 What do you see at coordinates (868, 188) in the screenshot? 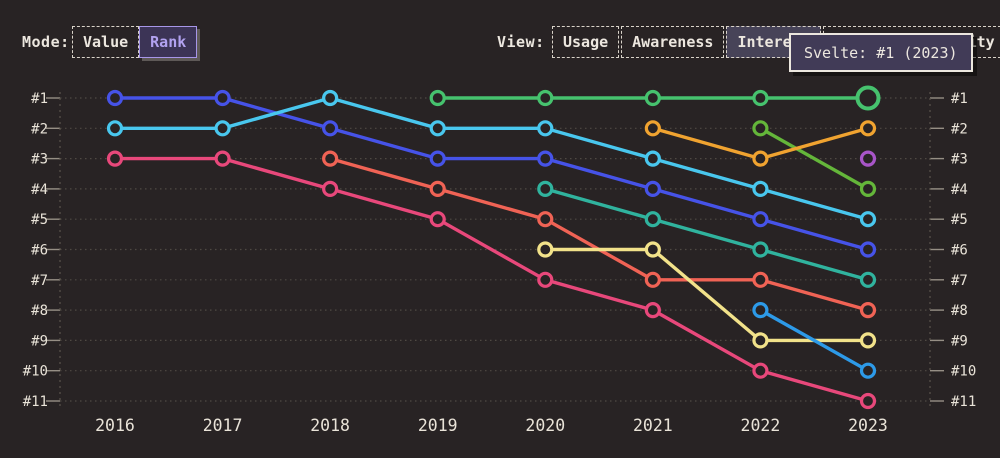
I see `point-series-lightgreen-2023` at bounding box center [868, 188].